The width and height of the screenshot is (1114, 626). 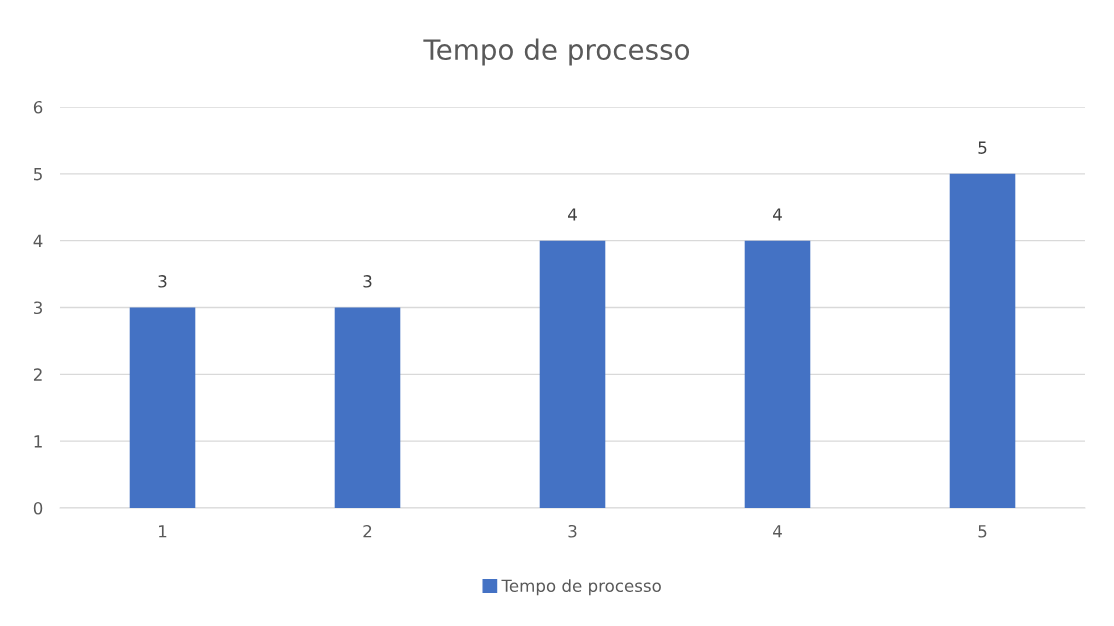 I want to click on x-tick-label: 4, so click(x=777, y=531).